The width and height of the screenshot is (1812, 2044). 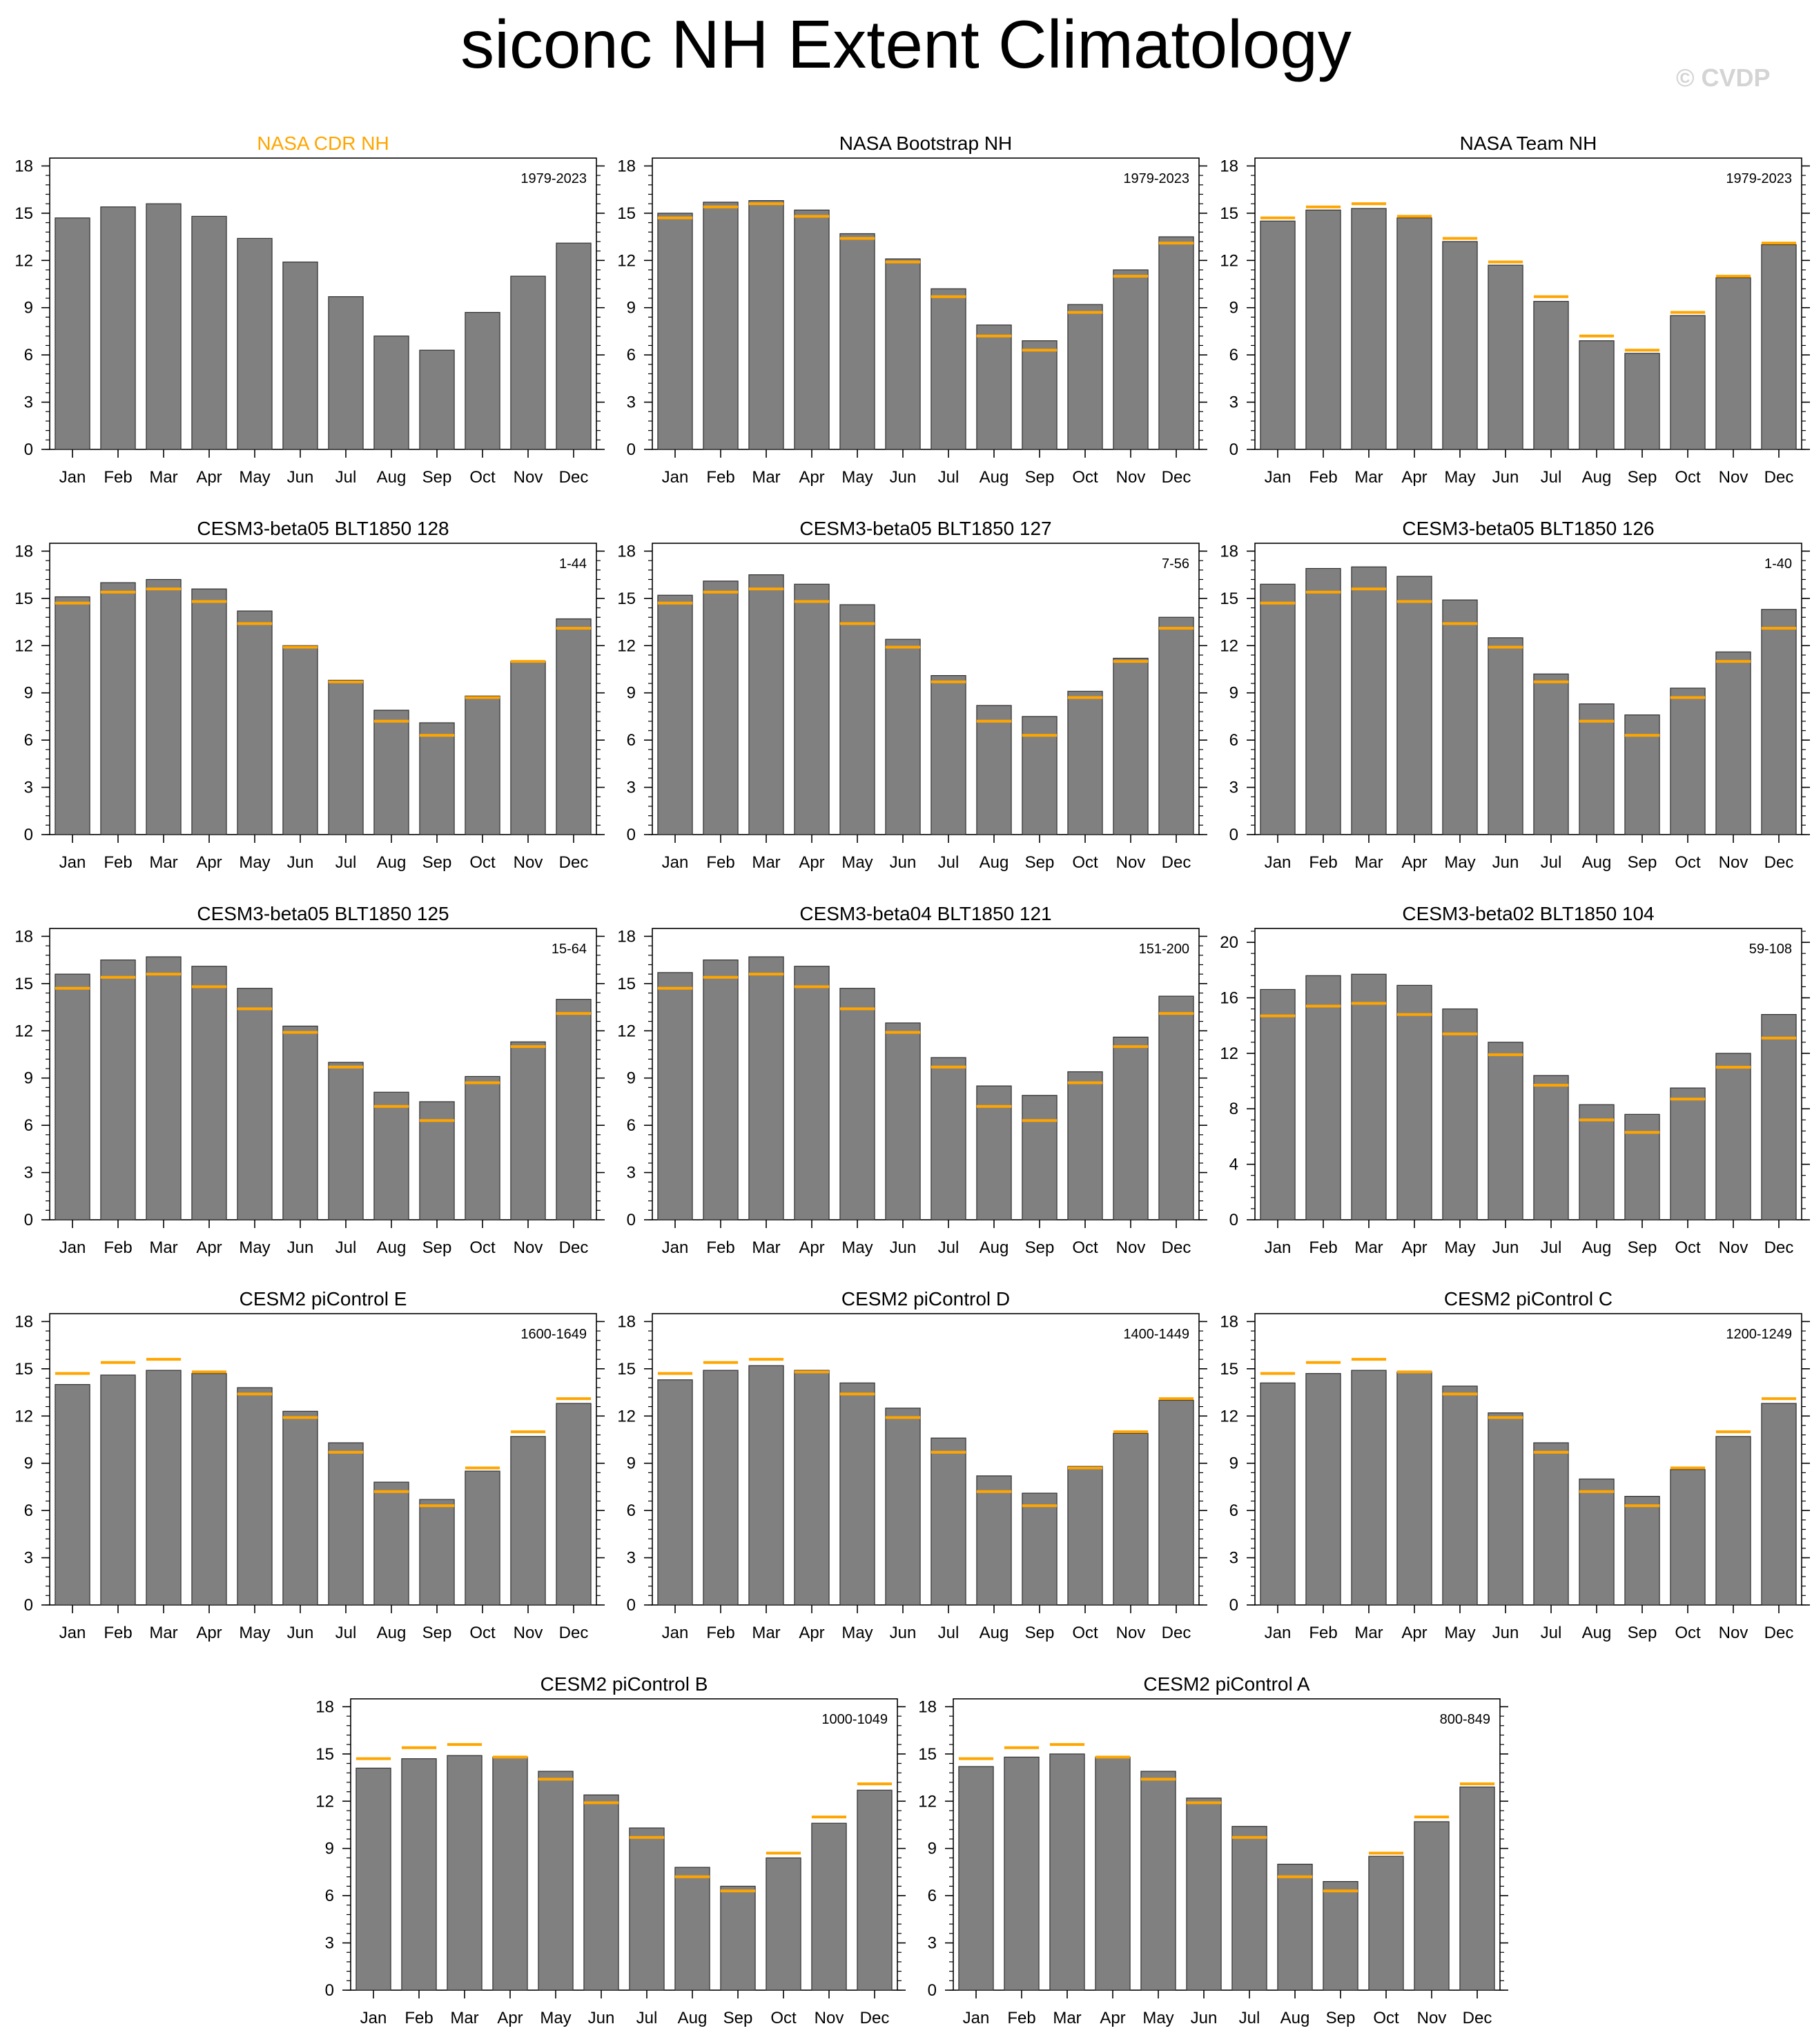 What do you see at coordinates (1778, 564) in the screenshot?
I see `year-range-label: 1-40` at bounding box center [1778, 564].